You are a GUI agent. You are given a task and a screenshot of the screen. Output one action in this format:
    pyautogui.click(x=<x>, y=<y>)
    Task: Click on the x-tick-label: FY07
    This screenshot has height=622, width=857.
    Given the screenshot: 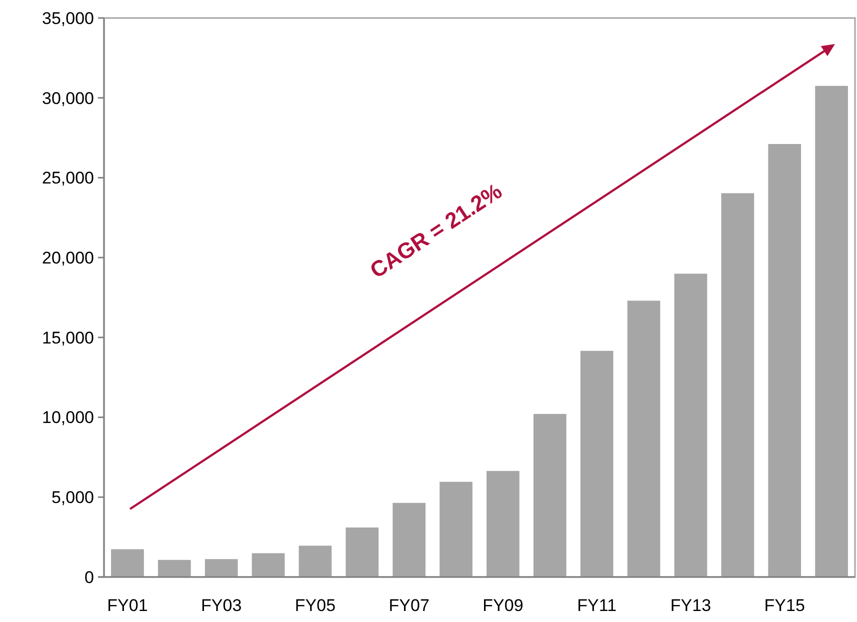 What is the action you would take?
    pyautogui.click(x=409, y=605)
    